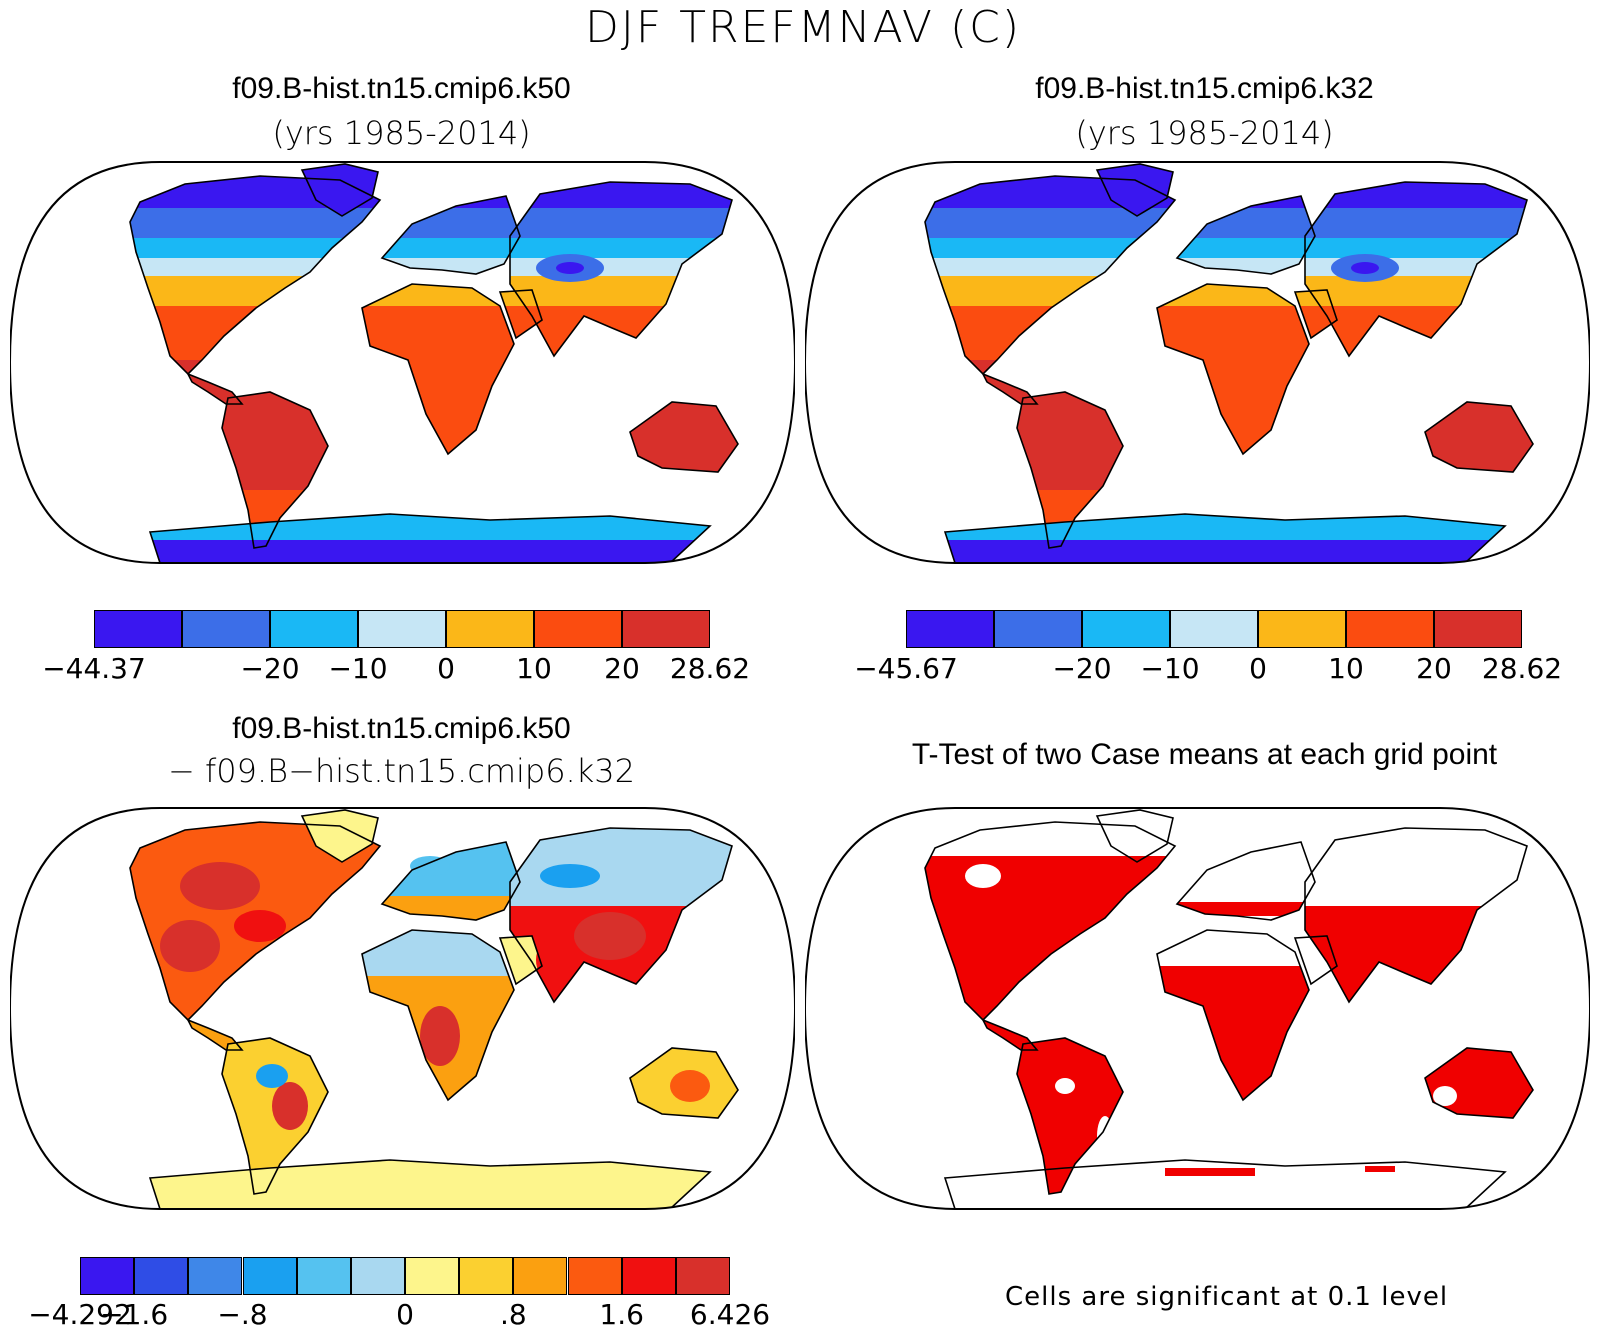 The height and width of the screenshot is (1331, 1606). I want to click on map-panel-top-right, so click(1197, 362).